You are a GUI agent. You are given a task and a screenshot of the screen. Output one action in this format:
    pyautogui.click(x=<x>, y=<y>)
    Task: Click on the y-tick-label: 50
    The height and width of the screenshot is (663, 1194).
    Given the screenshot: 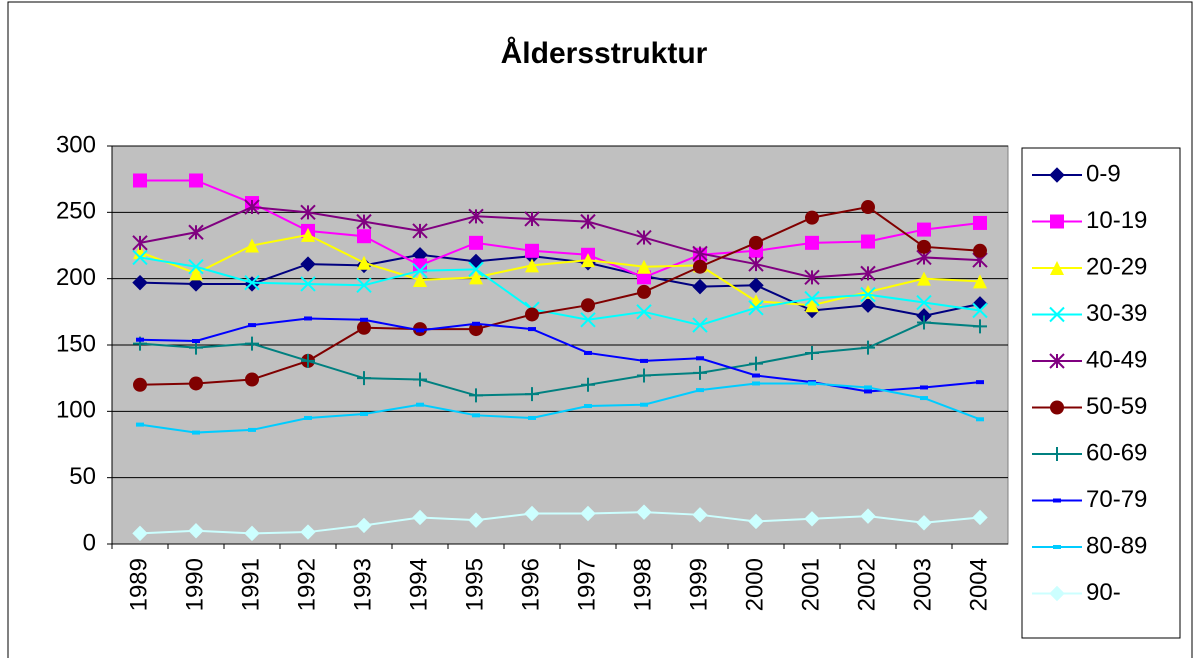 What is the action you would take?
    pyautogui.click(x=82, y=476)
    